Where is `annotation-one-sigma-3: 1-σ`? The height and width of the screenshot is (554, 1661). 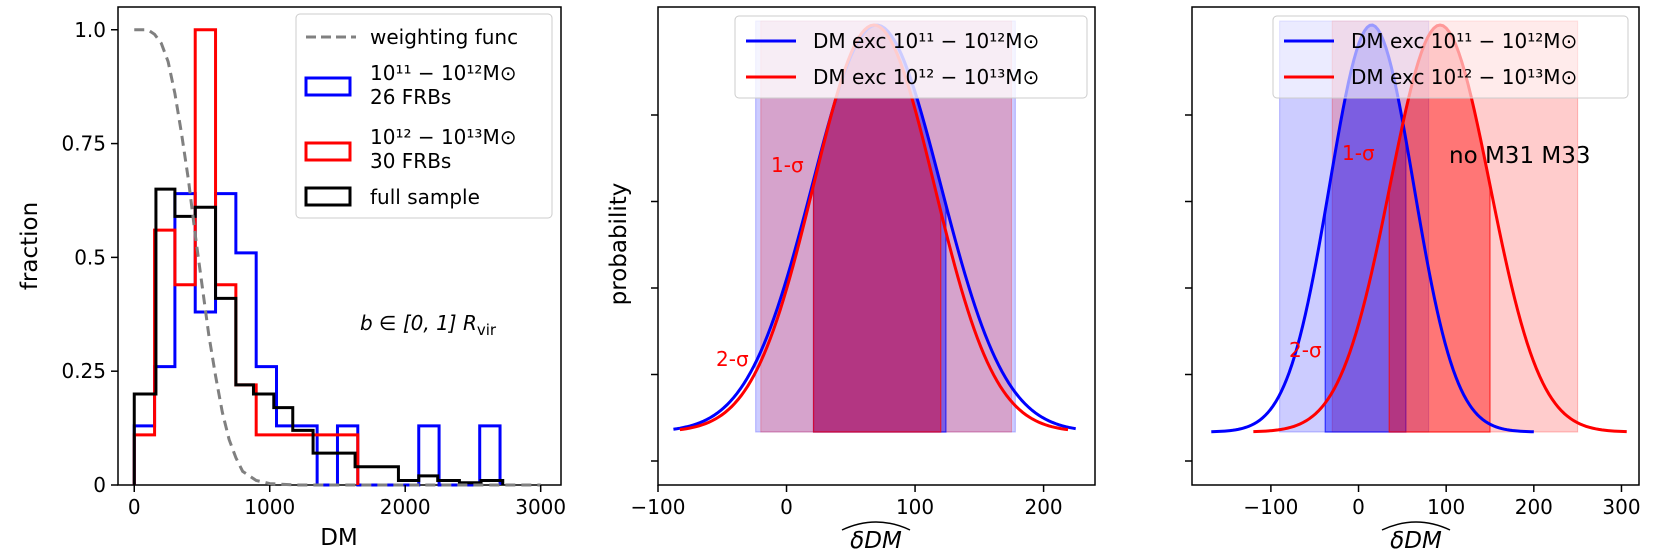 annotation-one-sigma-3: 1-σ is located at coordinates (1358, 153).